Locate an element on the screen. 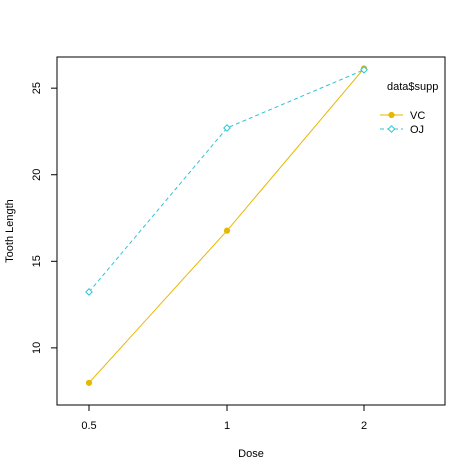 Image resolution: width=474 pixels, height=474 pixels. y-axis: 10 15 20 25 is located at coordinates (44, 218).